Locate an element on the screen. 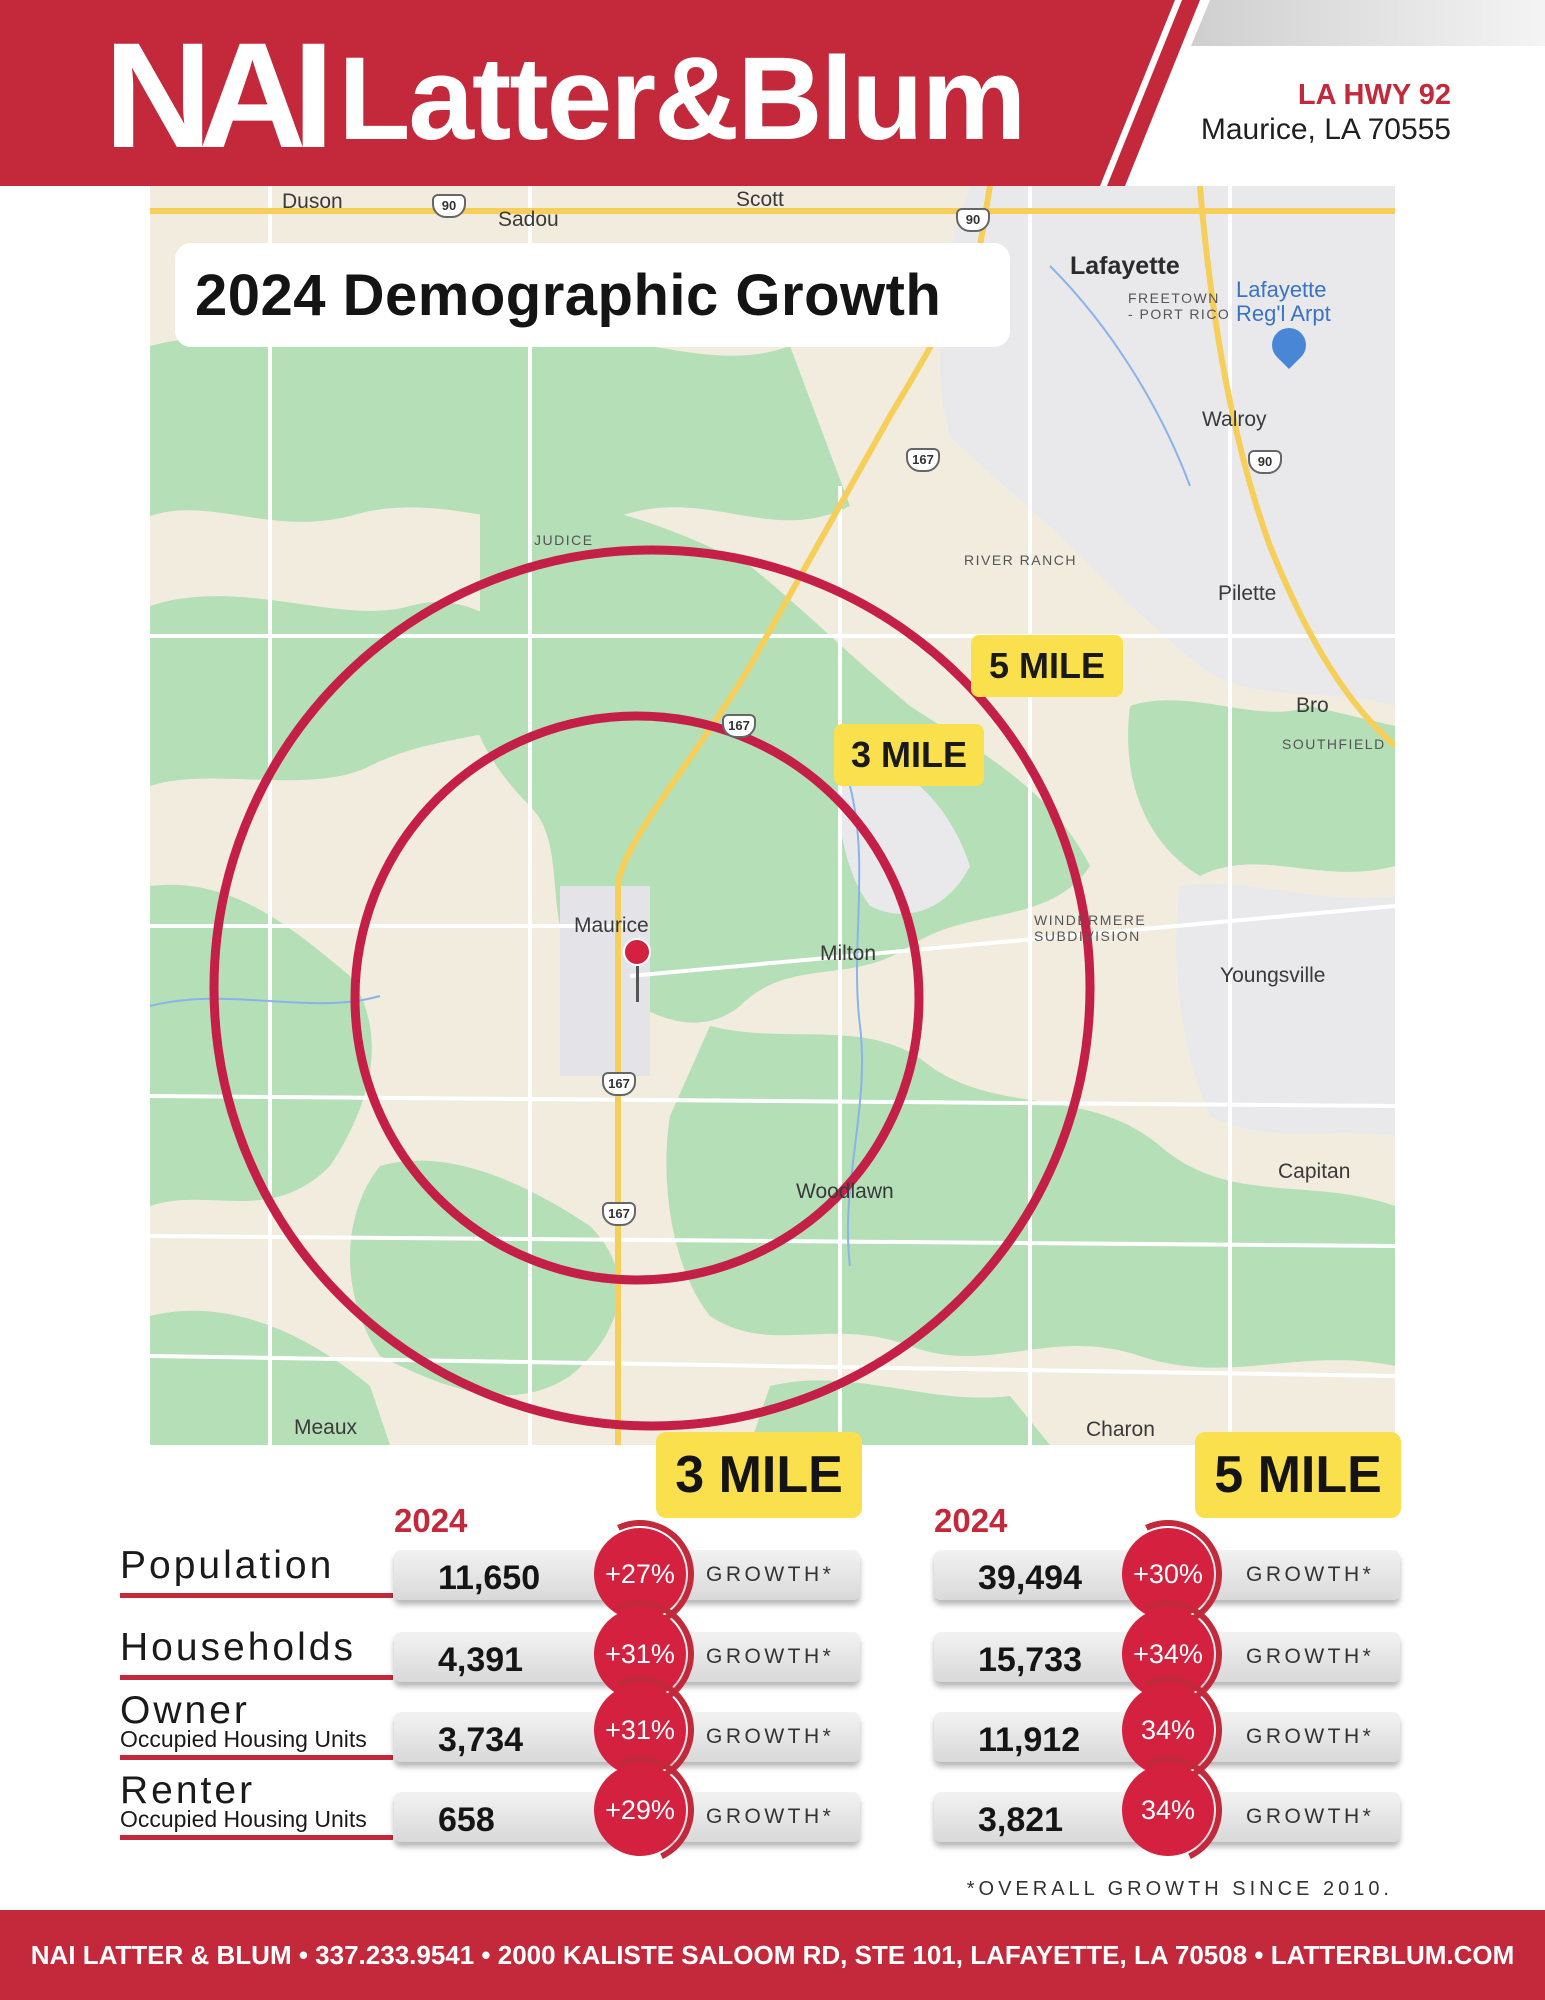 The width and height of the screenshot is (1545, 2000). place-judice: JUDICE is located at coordinates (564, 540).